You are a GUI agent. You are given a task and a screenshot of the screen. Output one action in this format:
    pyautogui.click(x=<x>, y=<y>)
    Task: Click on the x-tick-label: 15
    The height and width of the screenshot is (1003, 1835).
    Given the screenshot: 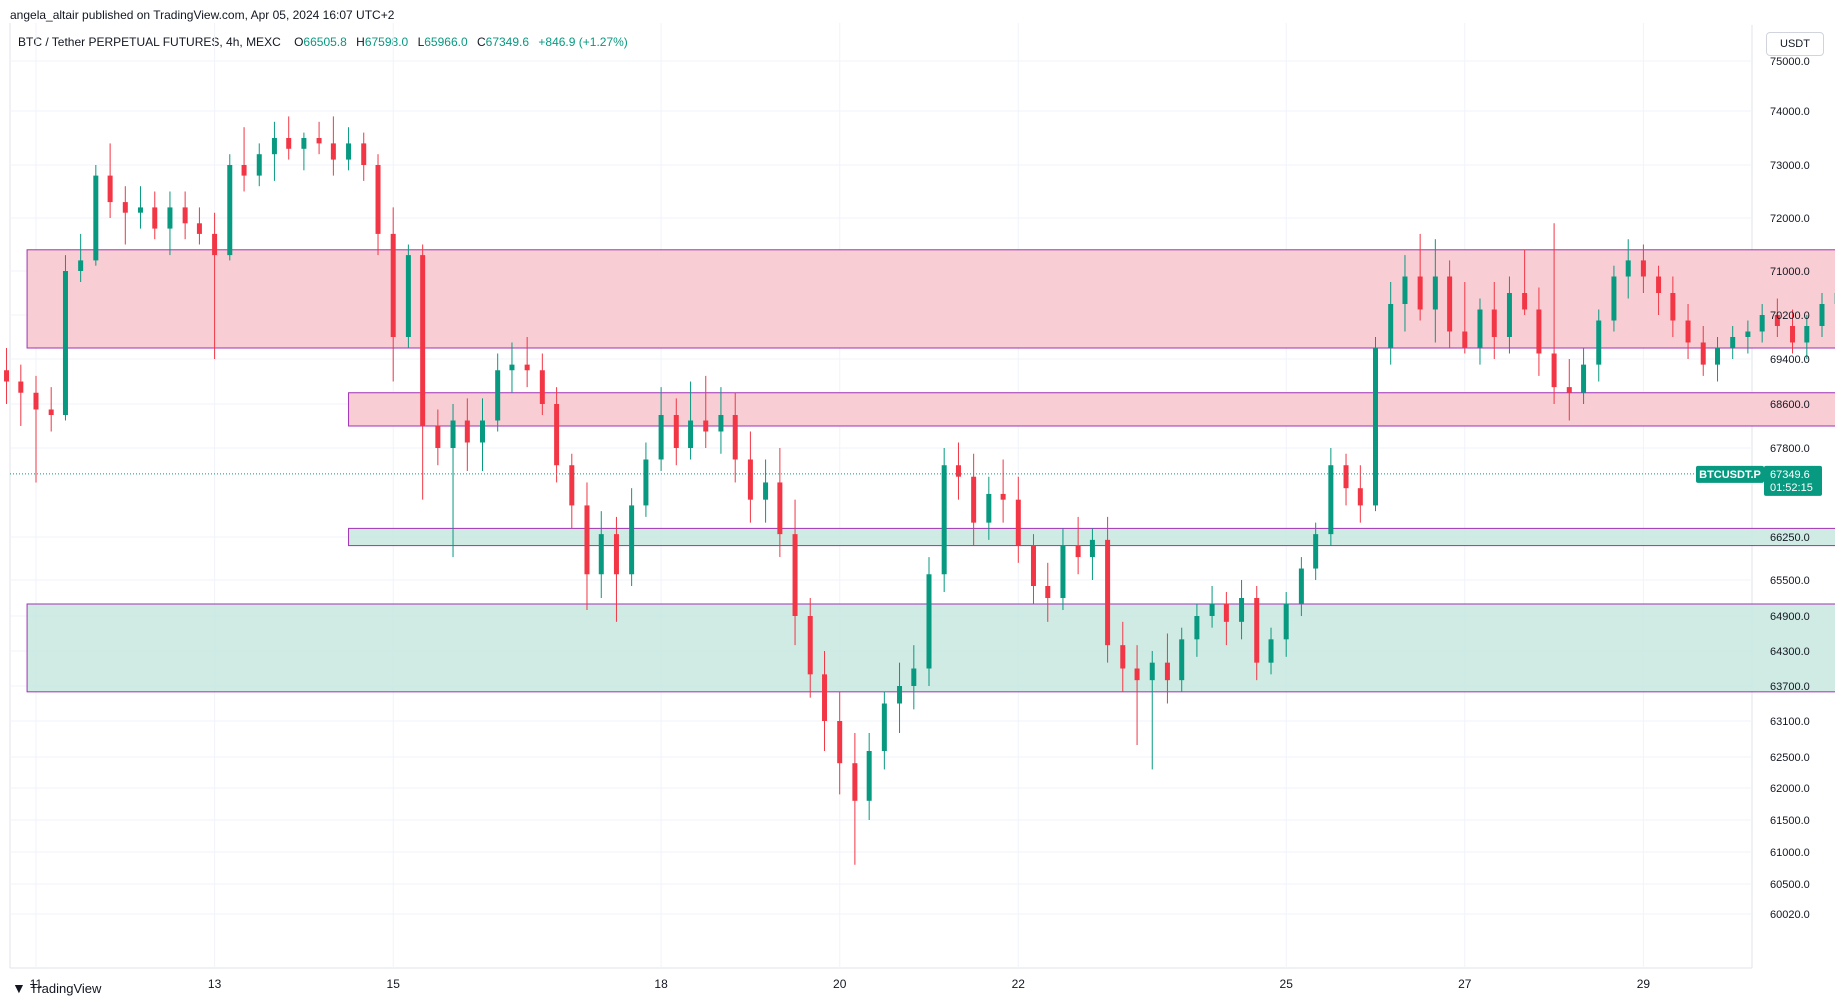 What is the action you would take?
    pyautogui.click(x=394, y=984)
    